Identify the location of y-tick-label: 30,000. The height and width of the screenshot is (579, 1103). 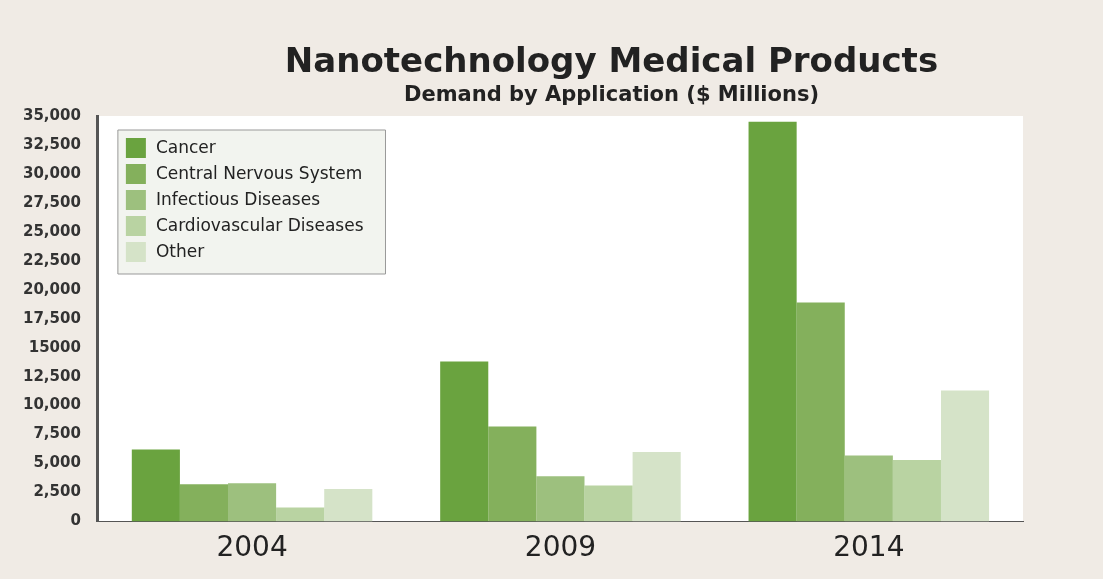
(51, 172).